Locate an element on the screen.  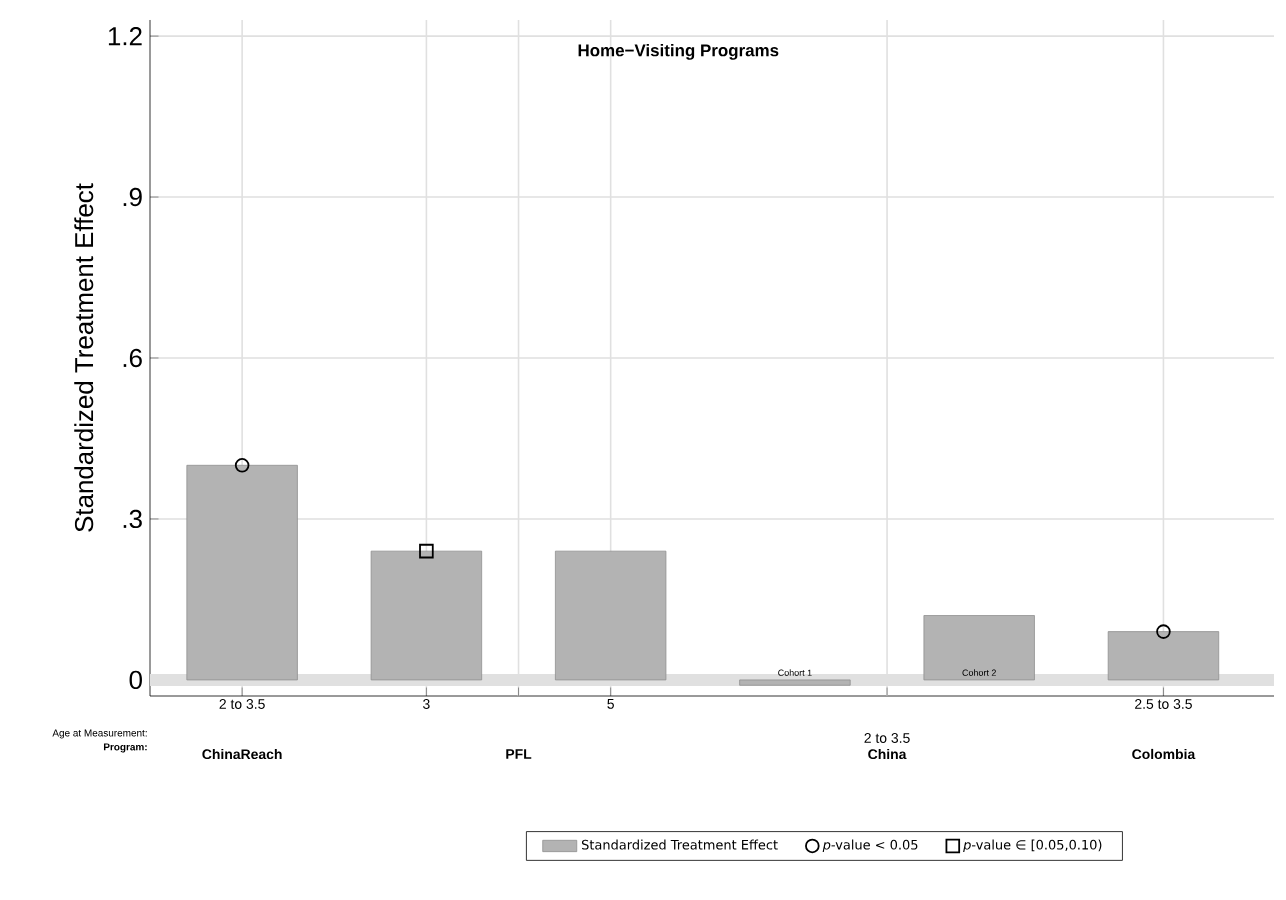
y-tick-label: .9 is located at coordinates (132, 197).